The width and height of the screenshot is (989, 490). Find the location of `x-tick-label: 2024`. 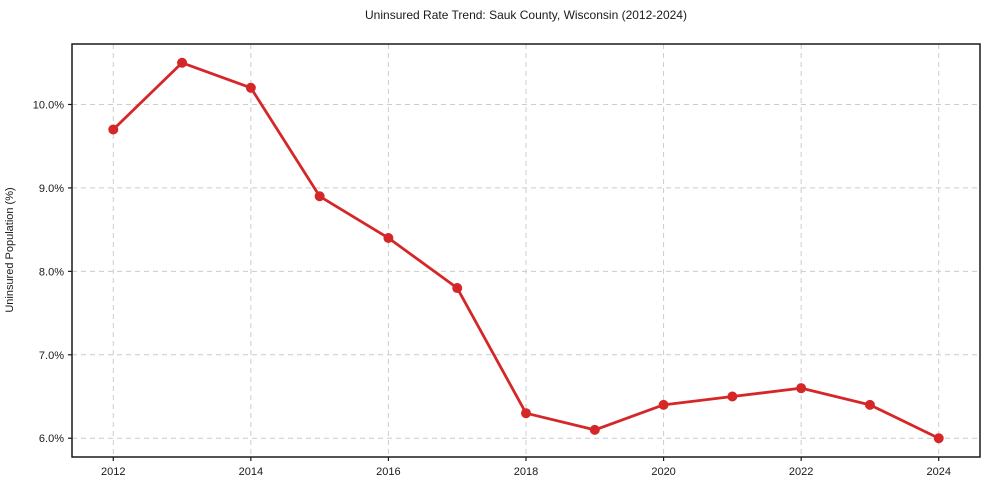

x-tick-label: 2024 is located at coordinates (938, 472).